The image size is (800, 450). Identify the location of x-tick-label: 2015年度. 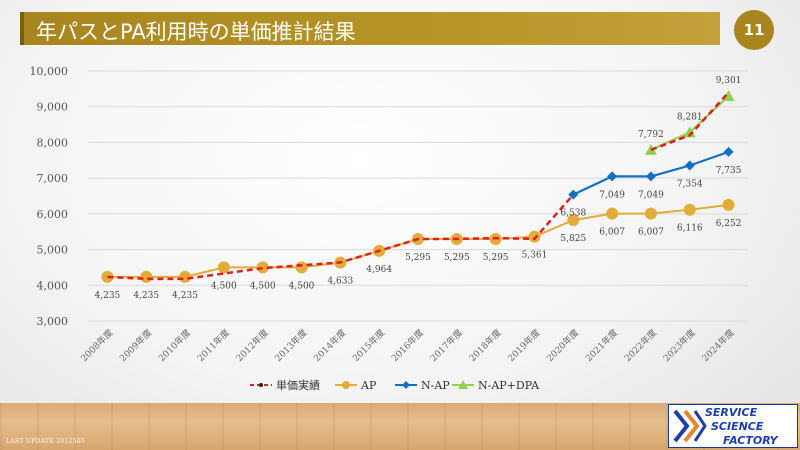
(368, 345).